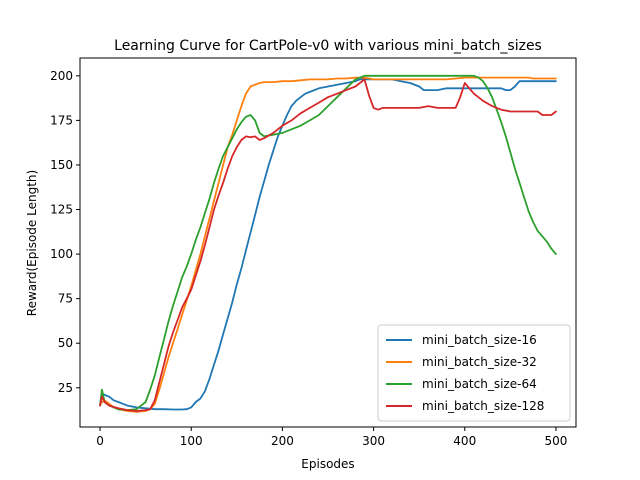 This screenshot has height=480, width=640. I want to click on x-tick-label: 300, so click(373, 441).